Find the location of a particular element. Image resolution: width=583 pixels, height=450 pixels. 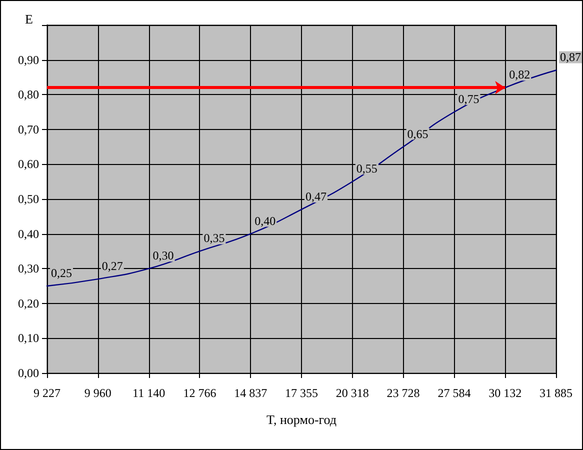

data-label: 0,40 is located at coordinates (265, 221).